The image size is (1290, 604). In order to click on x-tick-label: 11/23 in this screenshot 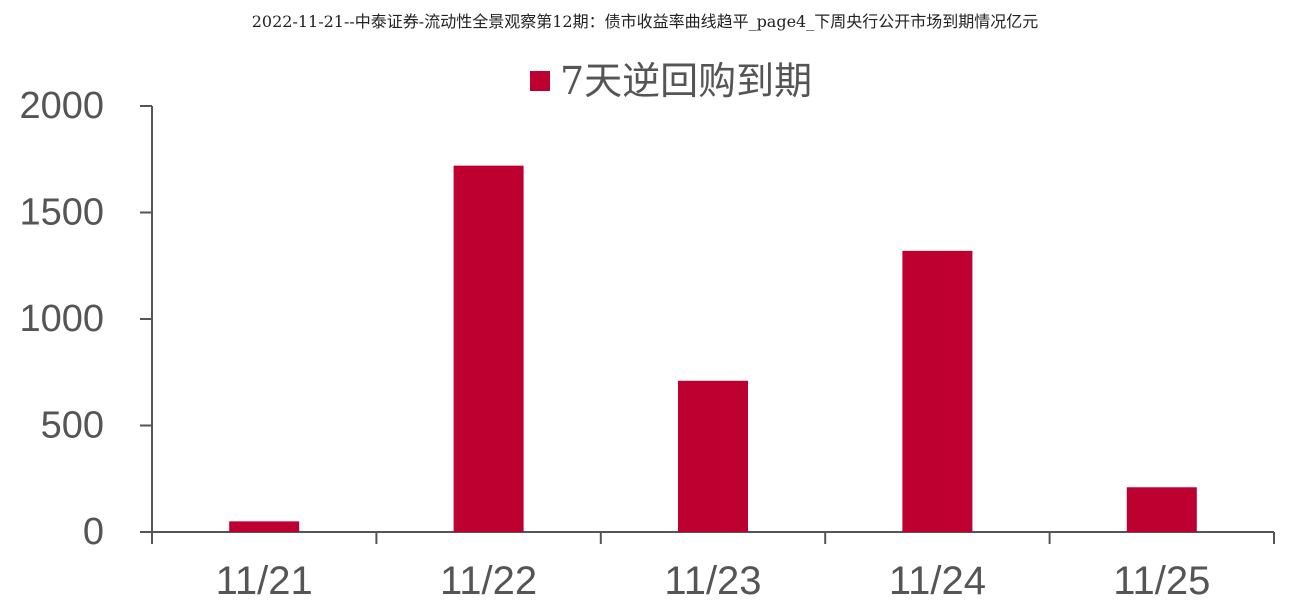, I will do `click(712, 581)`.